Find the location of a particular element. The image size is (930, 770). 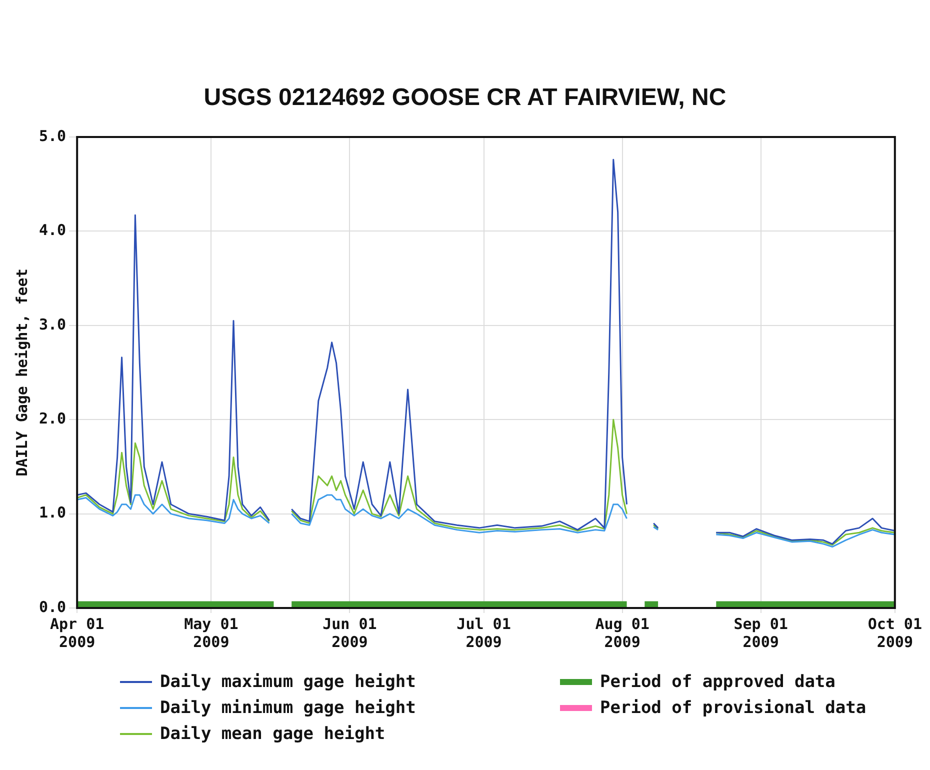

x-tick-label: Apr 01 2009 is located at coordinates (77, 632).